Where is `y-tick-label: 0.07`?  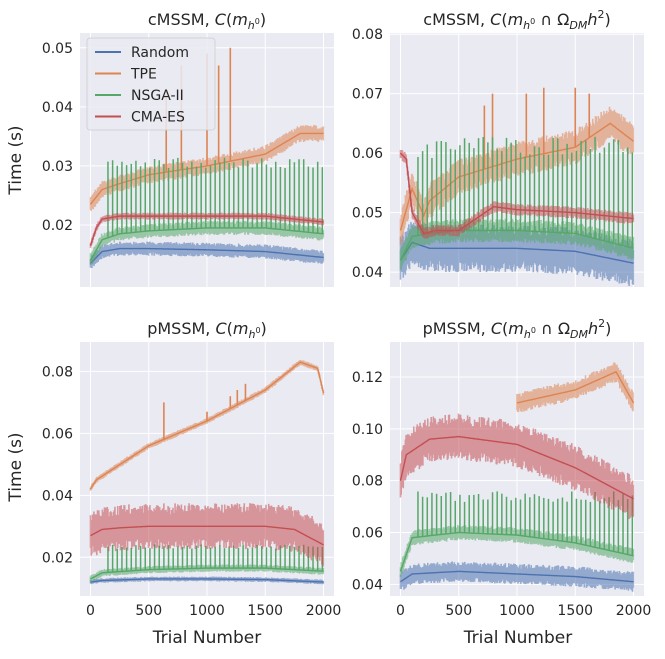
y-tick-label: 0.07 is located at coordinates (367, 95).